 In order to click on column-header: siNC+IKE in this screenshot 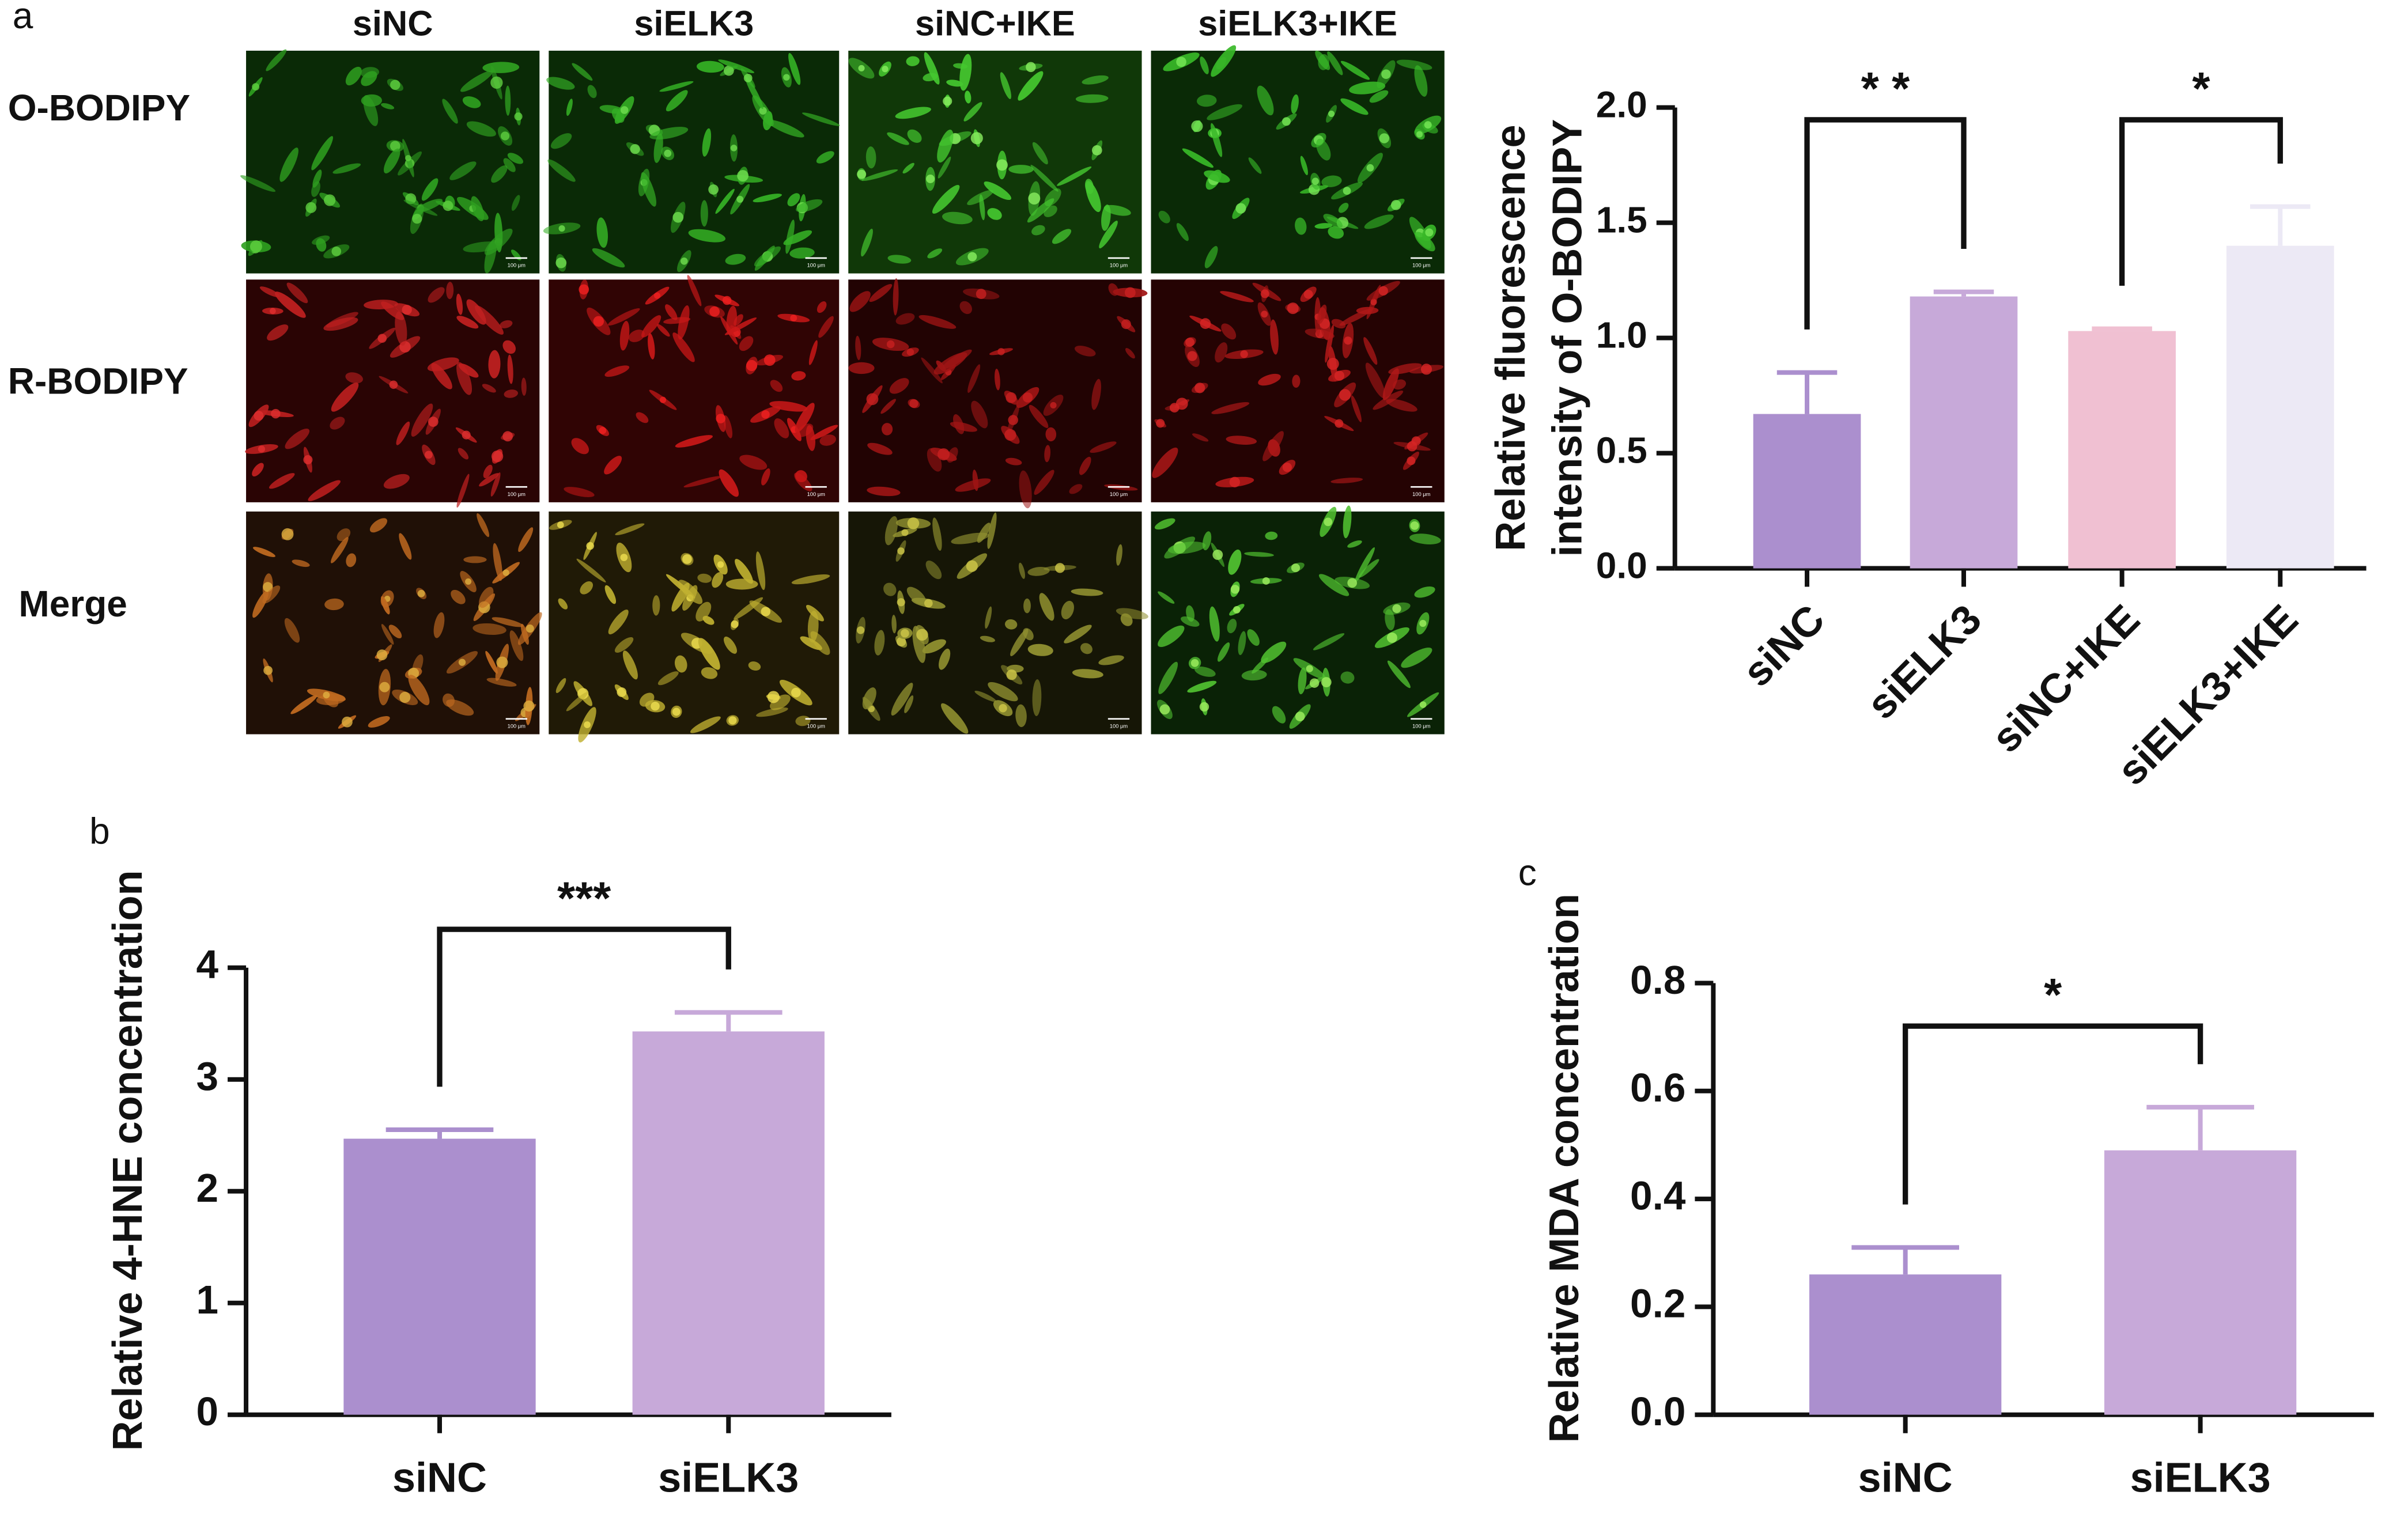, I will do `click(995, 23)`.